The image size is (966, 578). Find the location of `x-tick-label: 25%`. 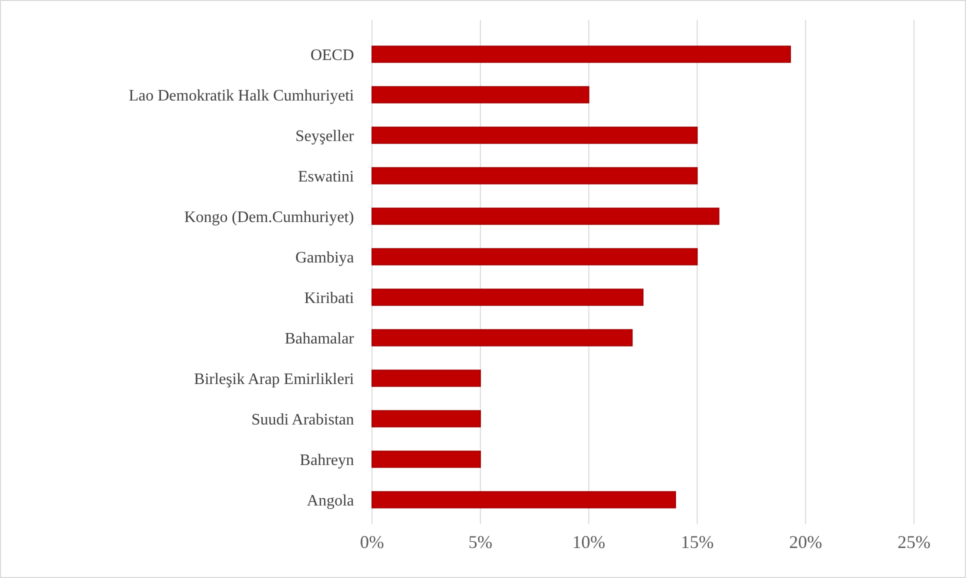

x-tick-label: 25% is located at coordinates (914, 542).